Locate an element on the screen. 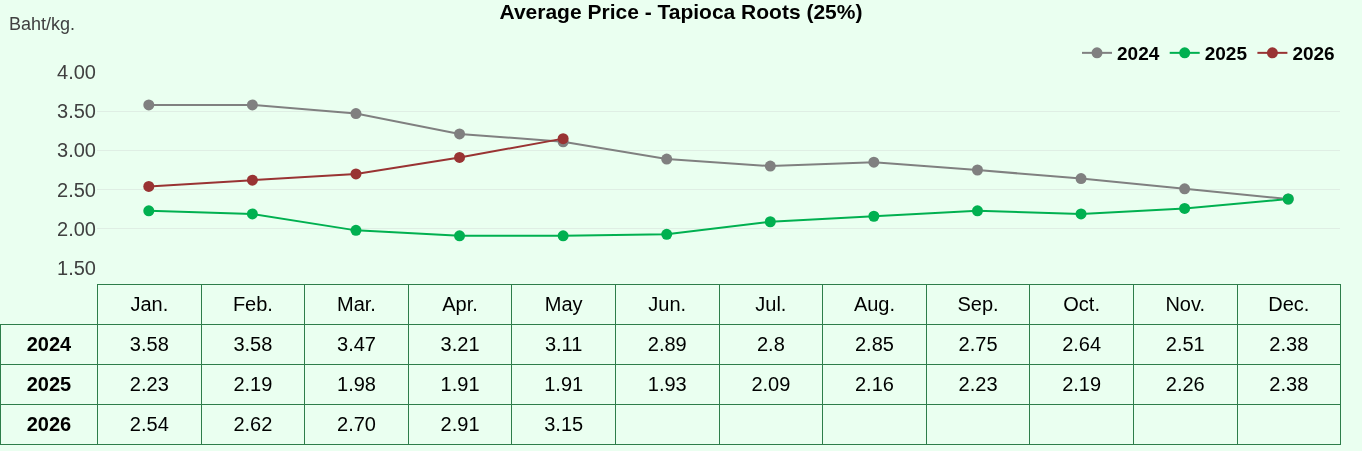  y-tick-label: 3.00 is located at coordinates (76, 150).